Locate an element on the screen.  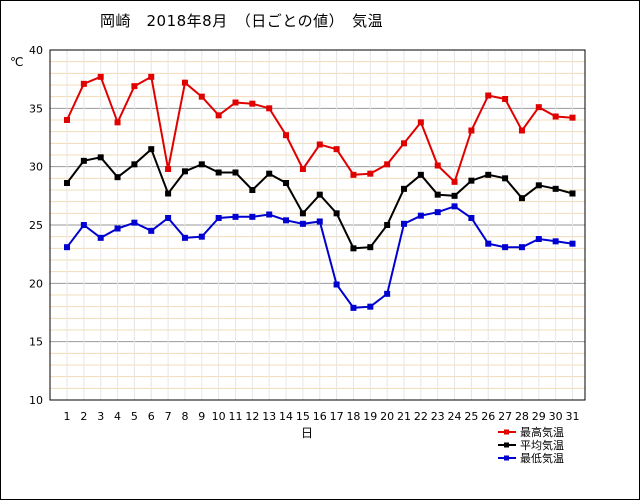
x-tick-label: 18 is located at coordinates (353, 416).